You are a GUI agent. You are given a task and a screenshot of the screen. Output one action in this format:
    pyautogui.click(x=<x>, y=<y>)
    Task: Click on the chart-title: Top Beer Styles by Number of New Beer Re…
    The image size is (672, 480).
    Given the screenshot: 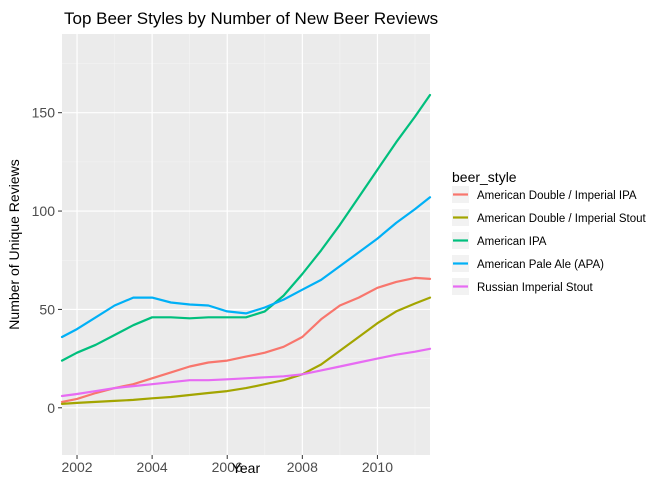 What is the action you would take?
    pyautogui.click(x=251, y=18)
    